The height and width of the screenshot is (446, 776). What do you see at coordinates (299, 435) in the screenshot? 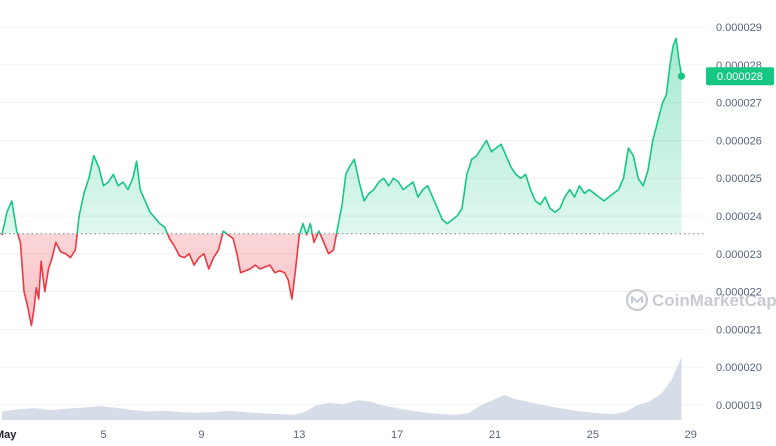
I see `x-tick-label: 13` at bounding box center [299, 435].